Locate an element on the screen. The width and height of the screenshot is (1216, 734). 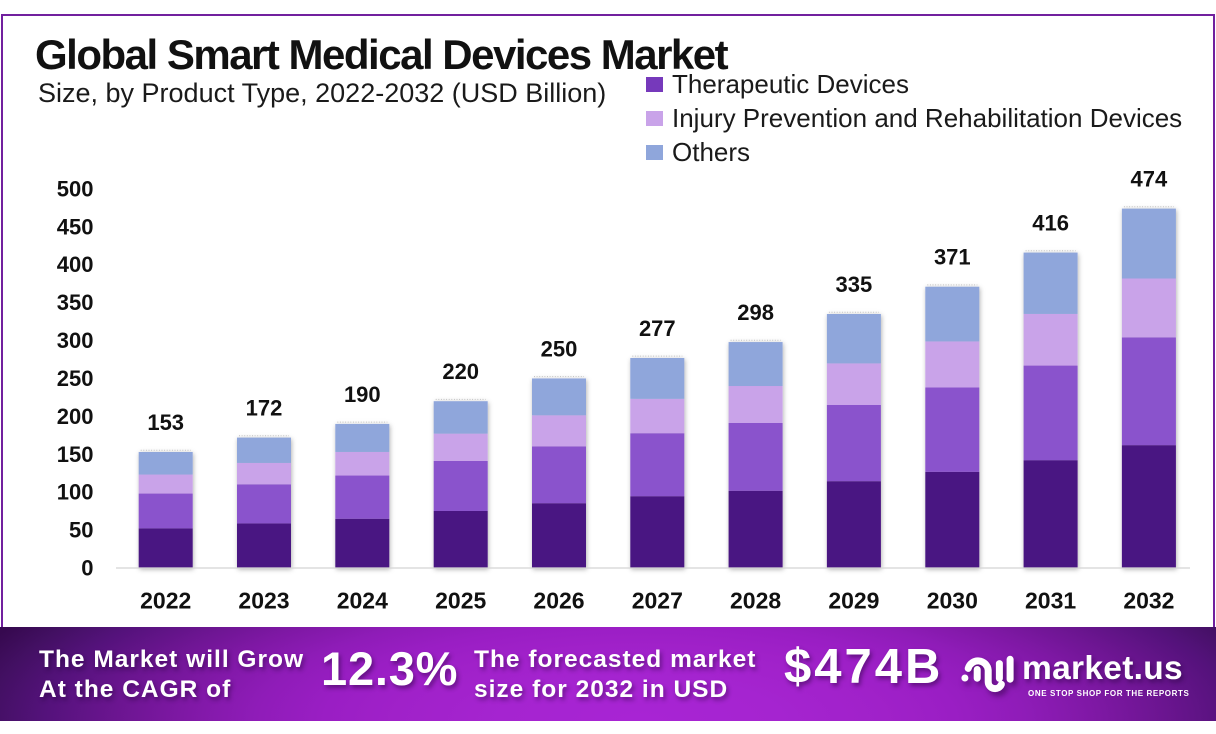
svg-text: 474 is located at coordinates (1149, 179).